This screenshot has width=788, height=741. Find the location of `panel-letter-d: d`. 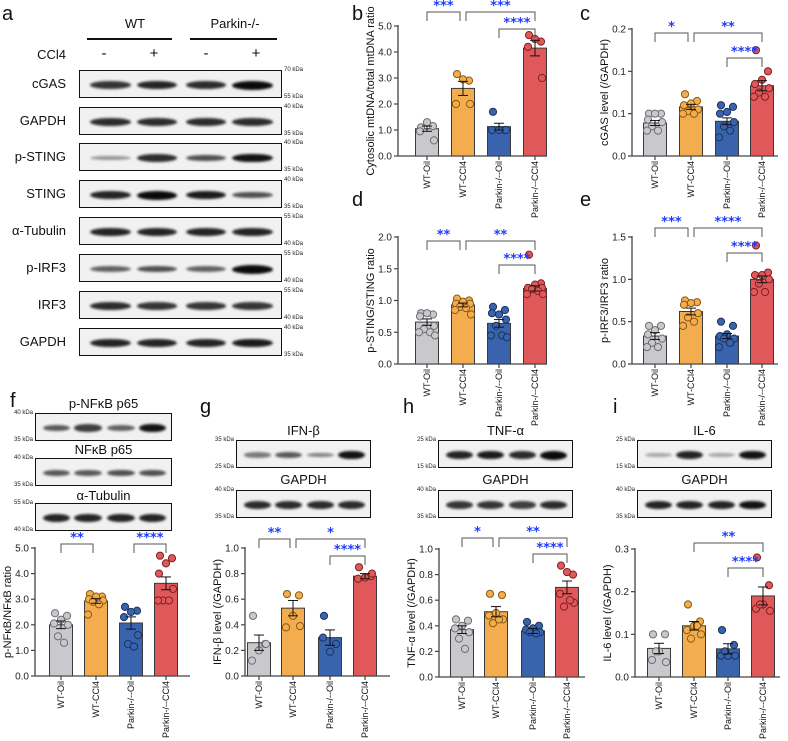

panel-letter-d: d is located at coordinates (358, 200).